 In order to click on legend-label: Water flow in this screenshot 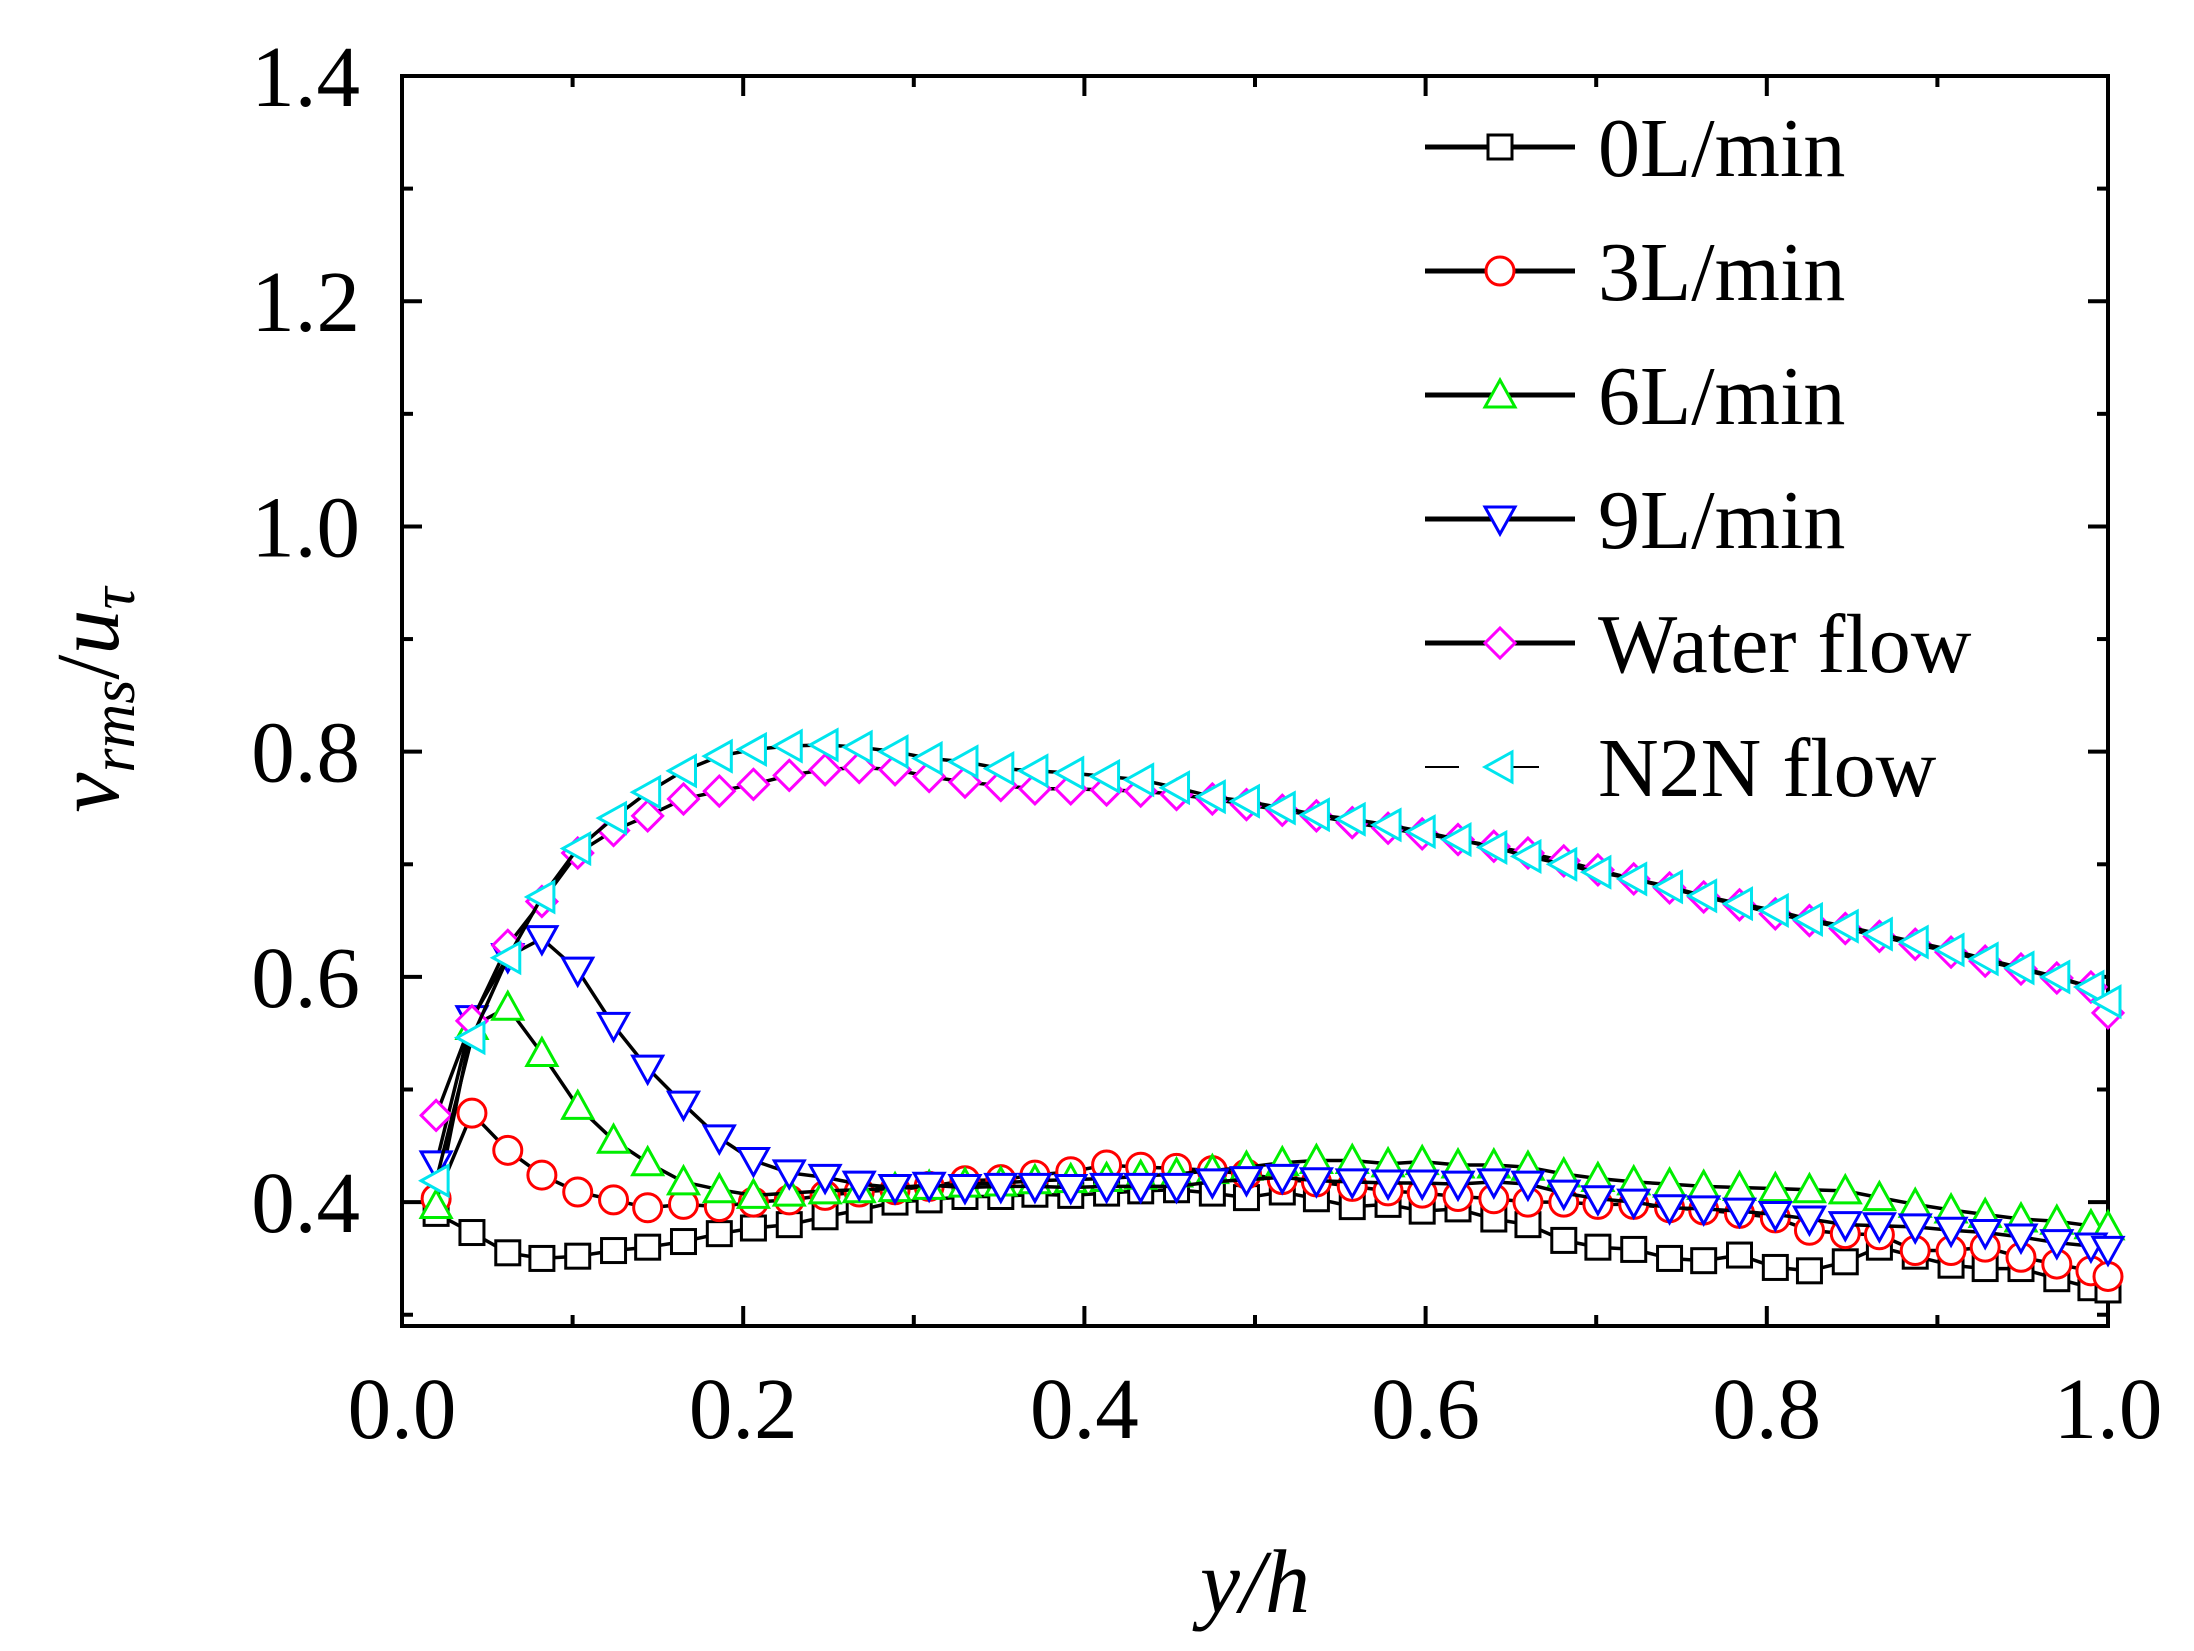, I will do `click(1785, 644)`.